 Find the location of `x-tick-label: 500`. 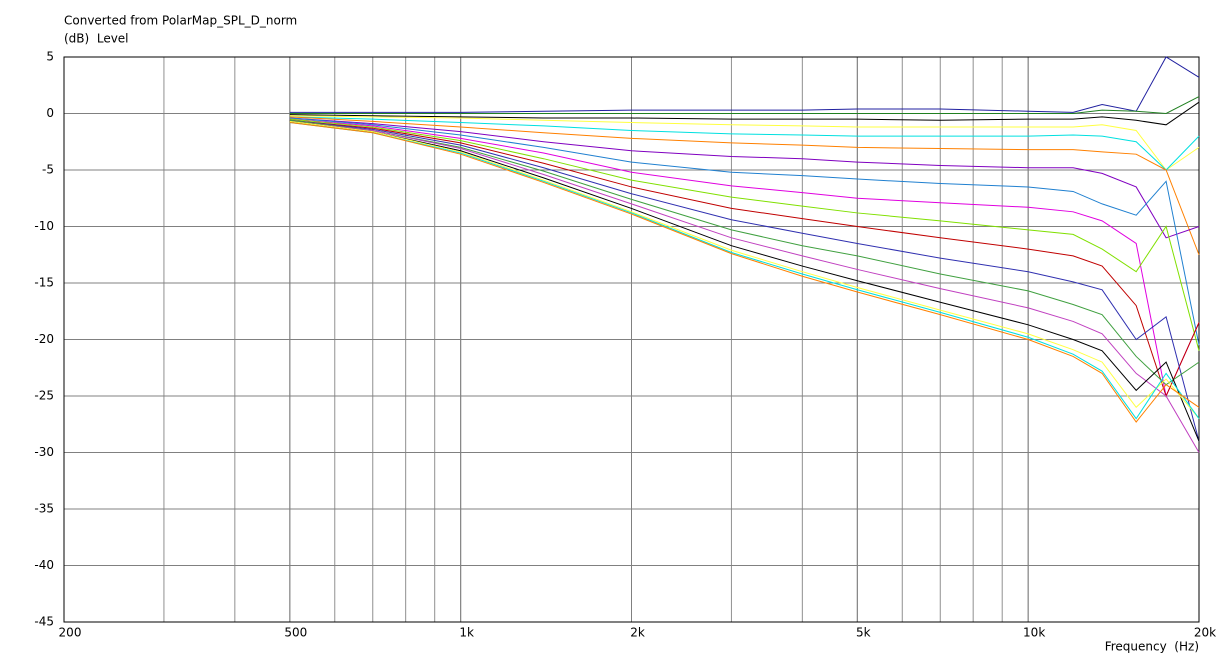

x-tick-label: 500 is located at coordinates (295, 633).